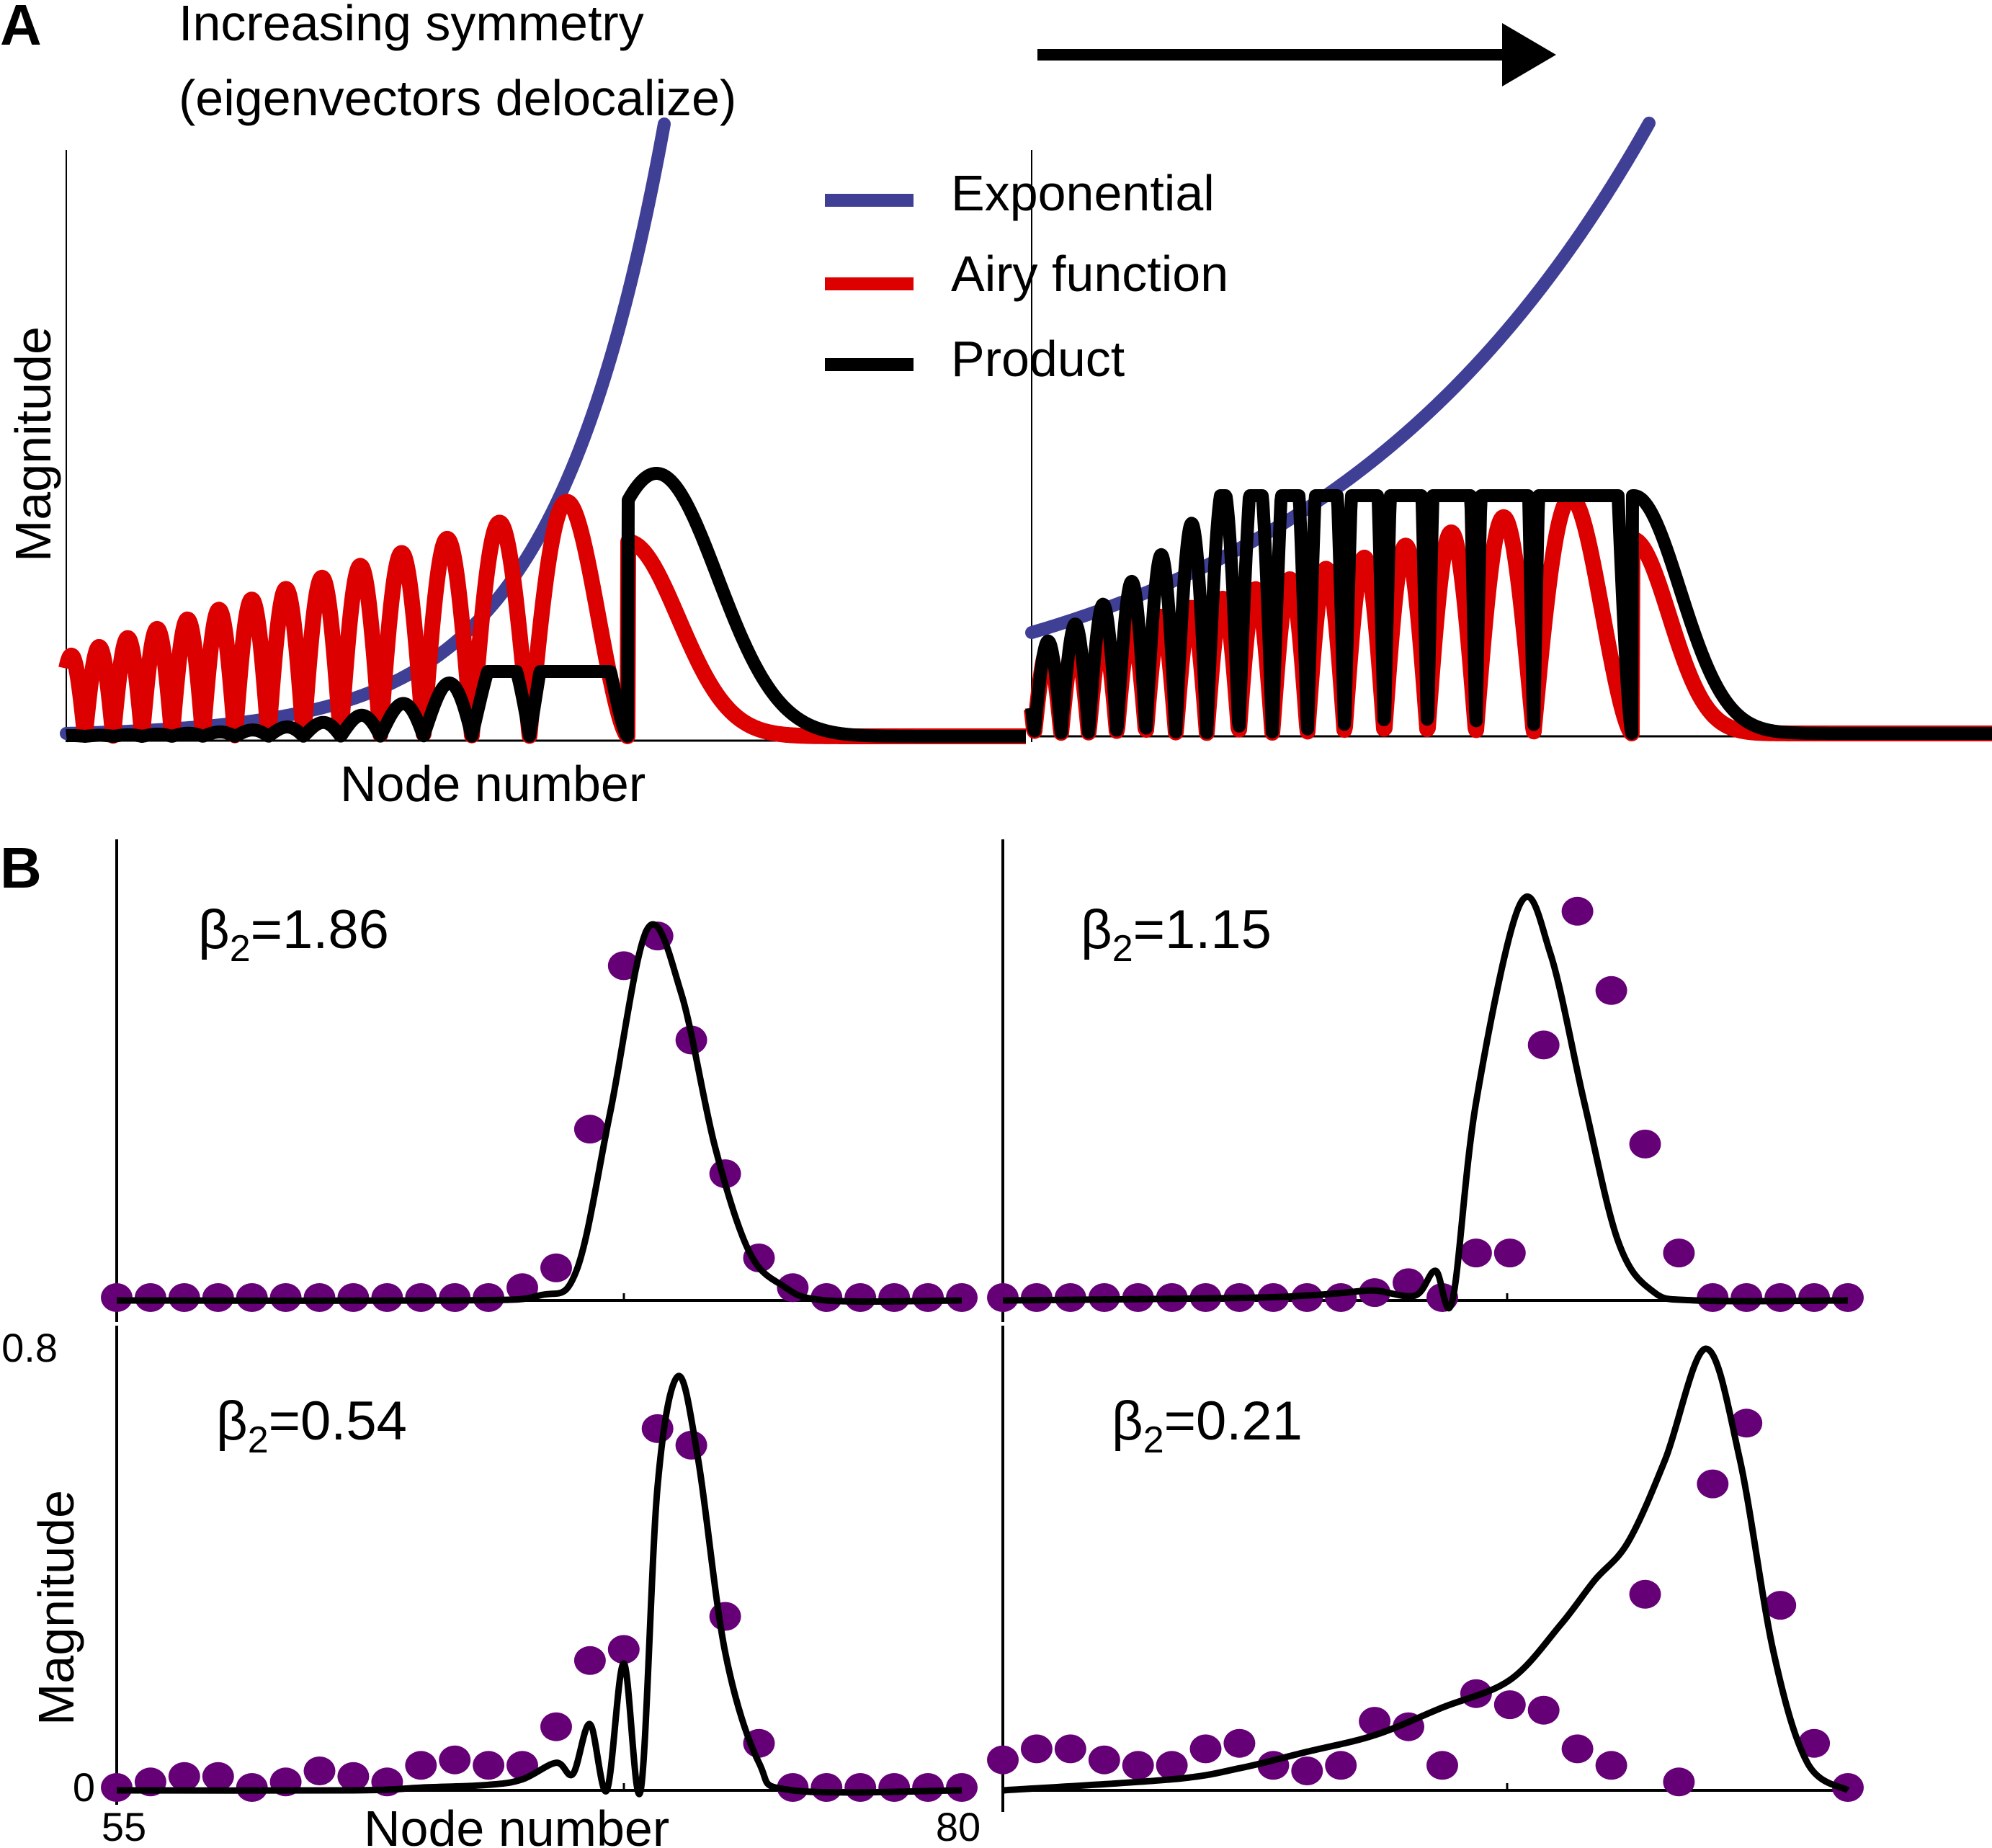 The height and width of the screenshot is (1848, 1992). What do you see at coordinates (1083, 193) in the screenshot?
I see `legend-label-exponential: Exponential` at bounding box center [1083, 193].